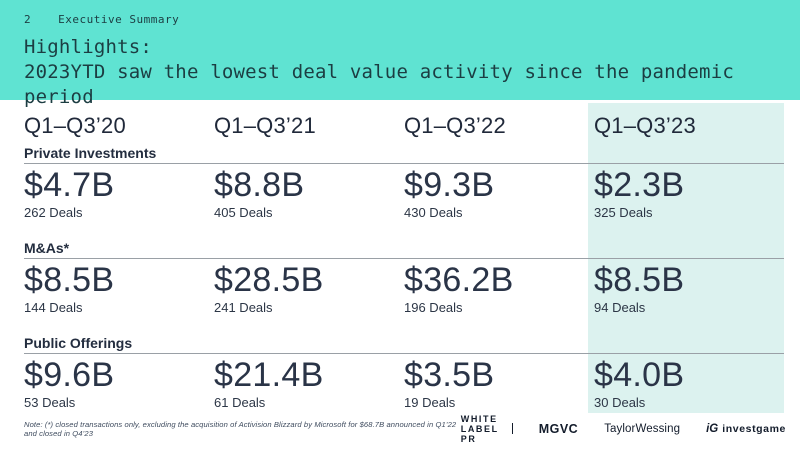 This screenshot has height=450, width=800. What do you see at coordinates (240, 402) in the screenshot?
I see `deal-count: 61 Deals` at bounding box center [240, 402].